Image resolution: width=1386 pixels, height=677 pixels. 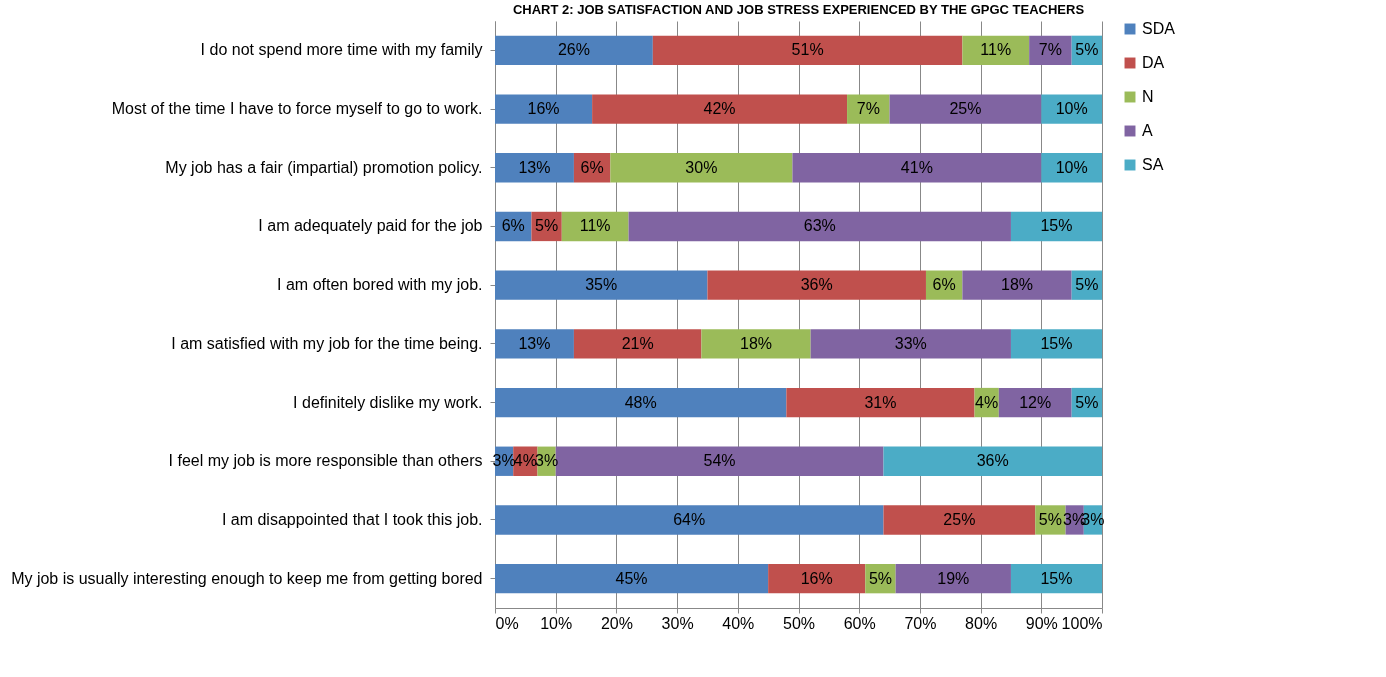 I want to click on y-tick-label: I am often bored with my job., so click(x=380, y=285).